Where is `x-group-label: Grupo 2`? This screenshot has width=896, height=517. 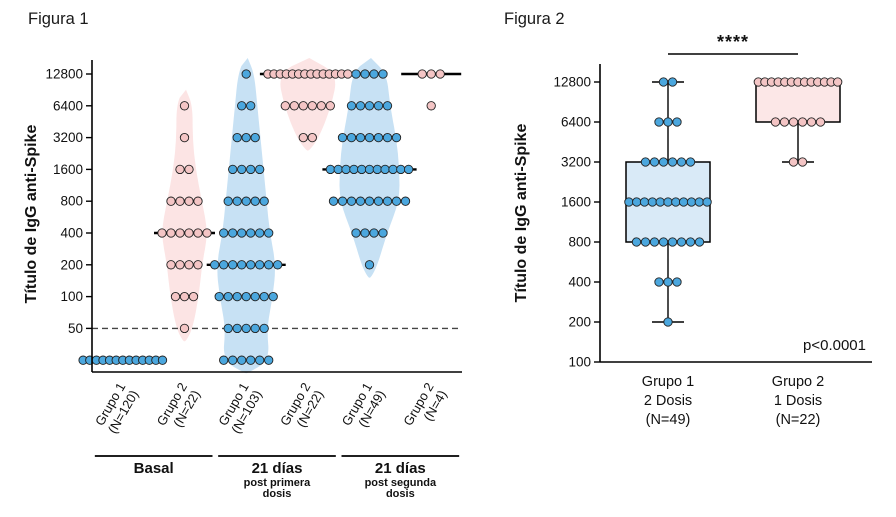
x-group-label: Grupo 2 is located at coordinates (798, 382).